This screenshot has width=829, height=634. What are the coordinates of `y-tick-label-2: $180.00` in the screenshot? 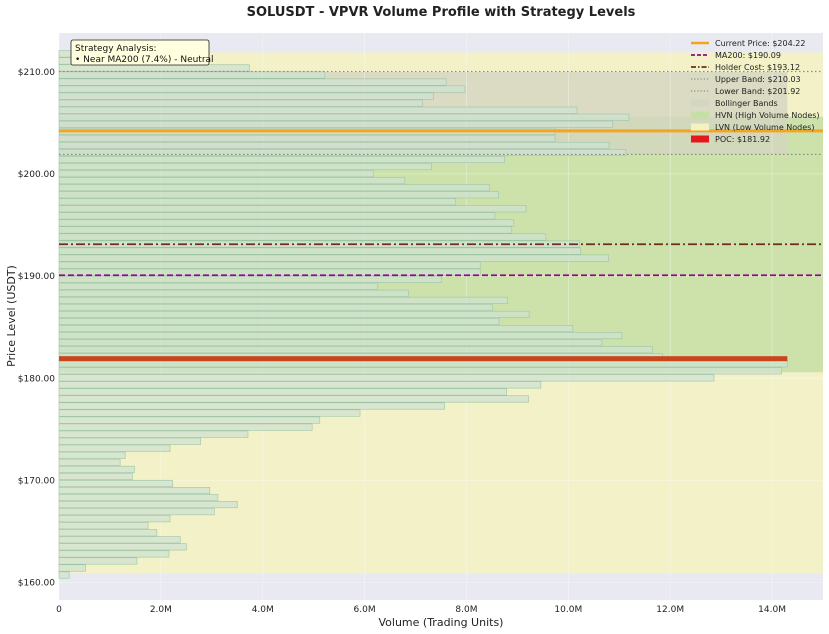 It's located at (36, 379).